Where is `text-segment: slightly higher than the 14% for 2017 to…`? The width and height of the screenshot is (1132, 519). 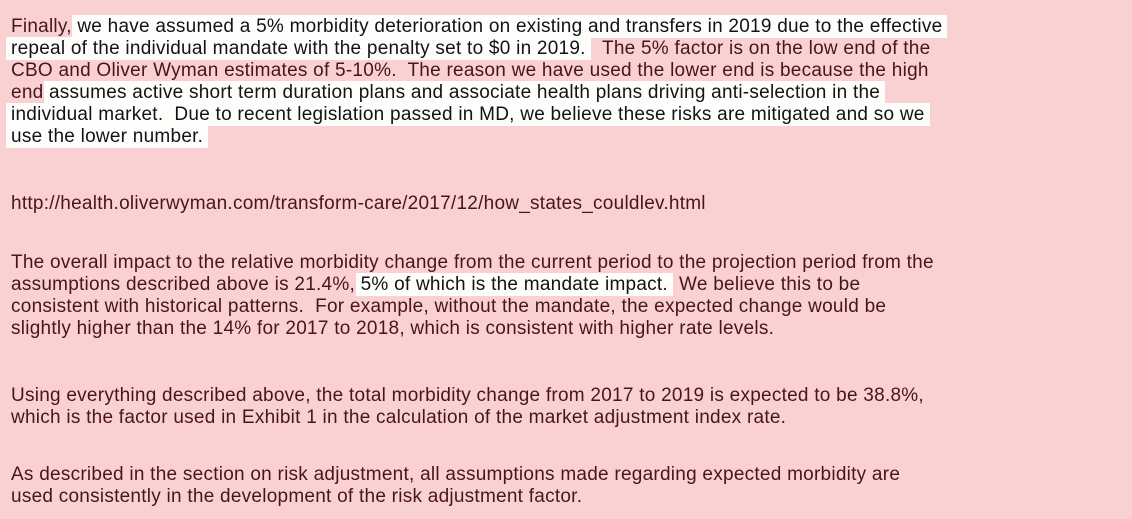
text-segment: slightly higher than the 14% for 2017 to… is located at coordinates (393, 328).